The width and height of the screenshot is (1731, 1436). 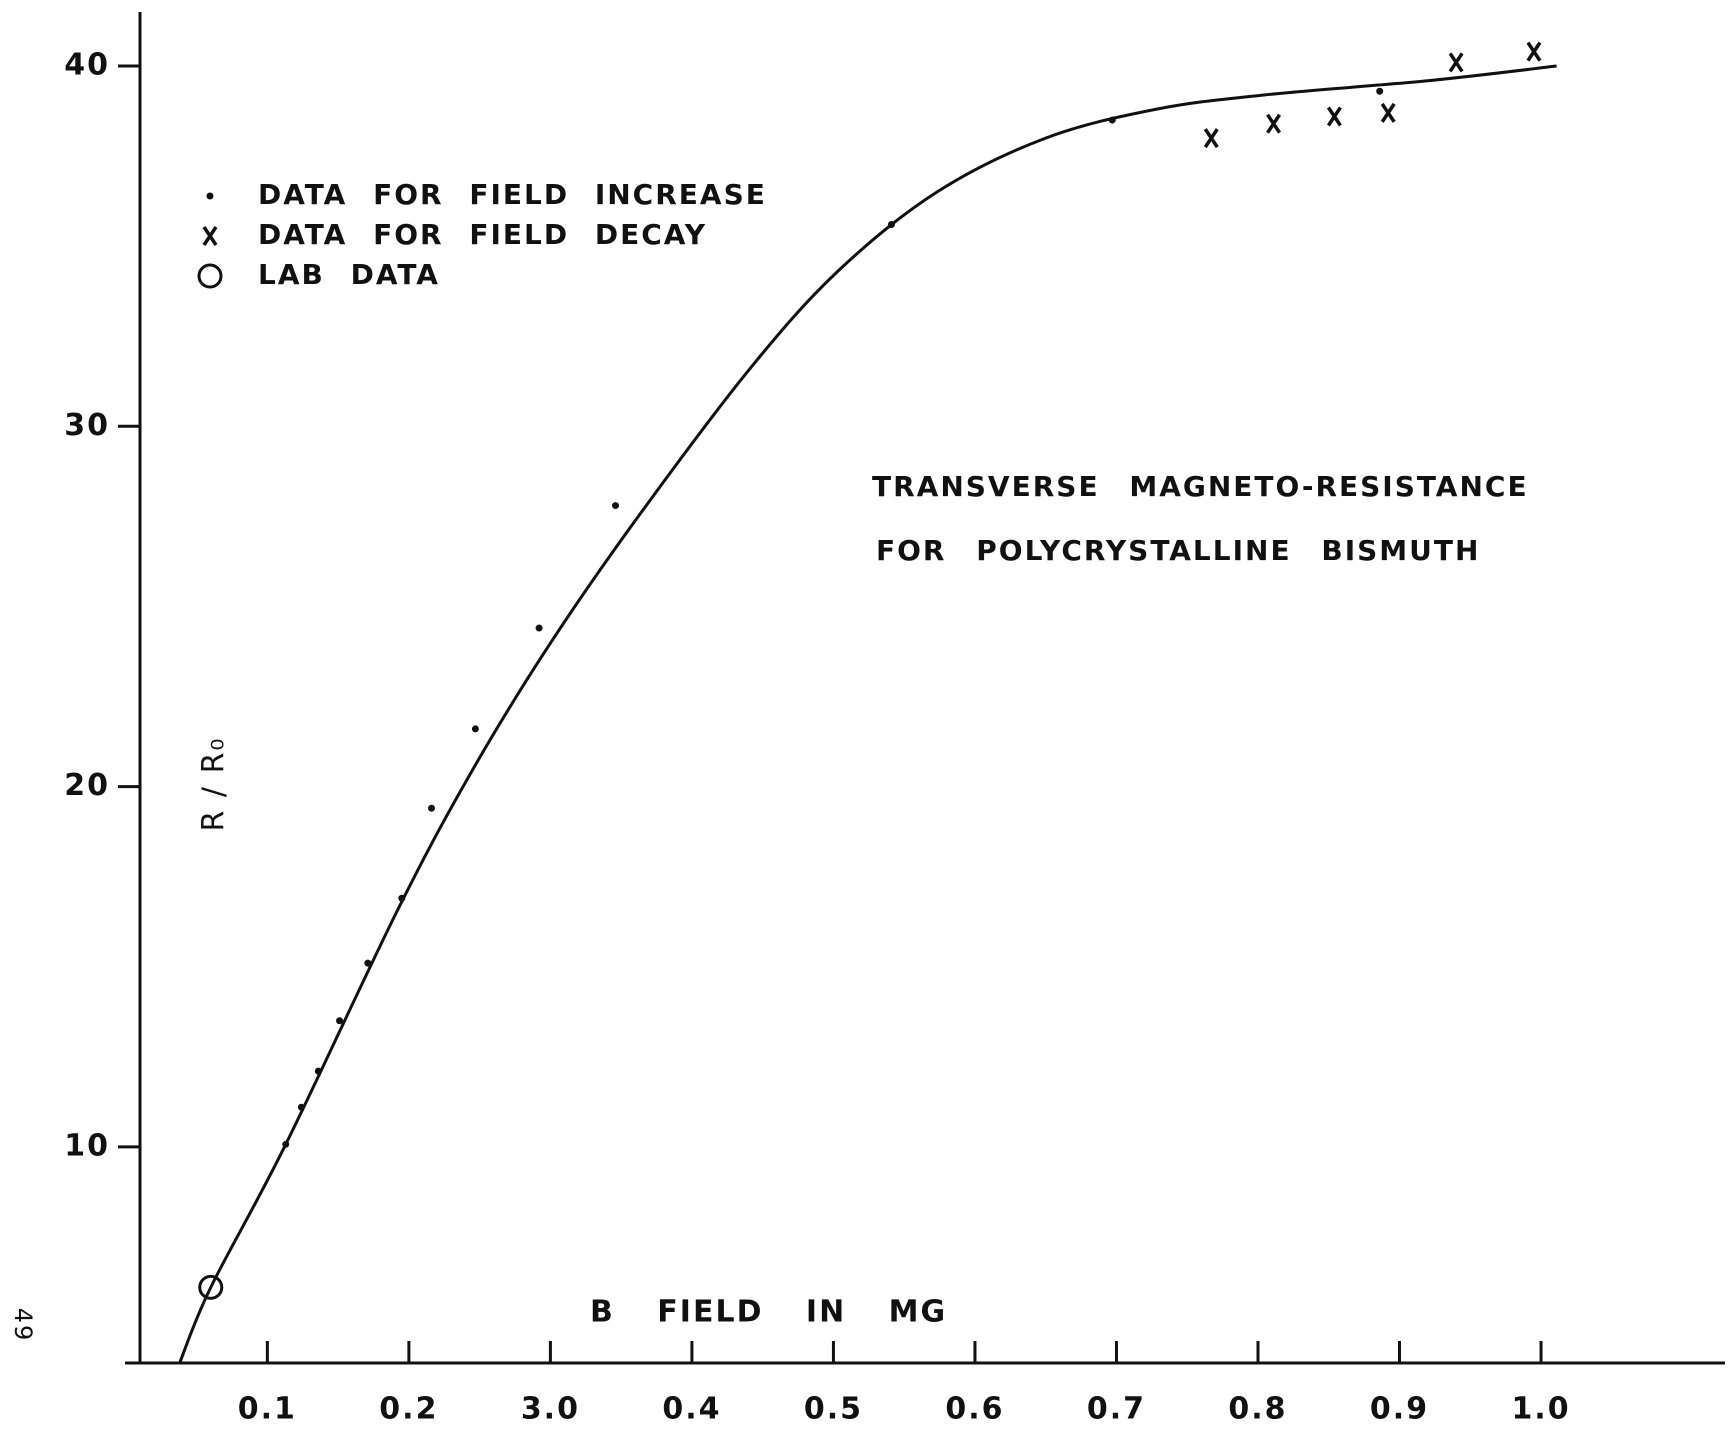 What do you see at coordinates (1200, 486) in the screenshot?
I see `chart-title: TRANSVERSE MAGNETO-RESISTANCE` at bounding box center [1200, 486].